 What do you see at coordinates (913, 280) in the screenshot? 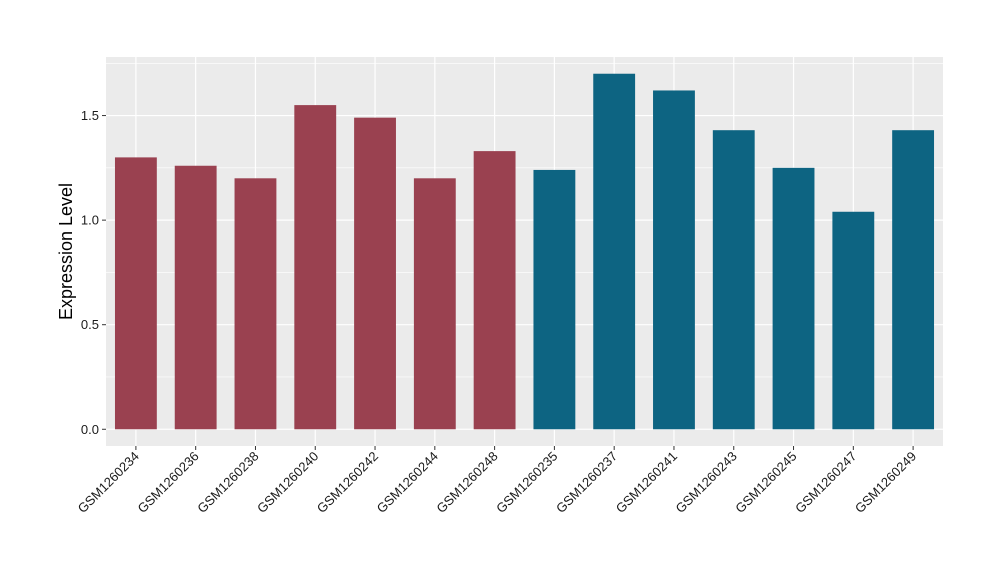
I see `bar-GSM1260249` at bounding box center [913, 280].